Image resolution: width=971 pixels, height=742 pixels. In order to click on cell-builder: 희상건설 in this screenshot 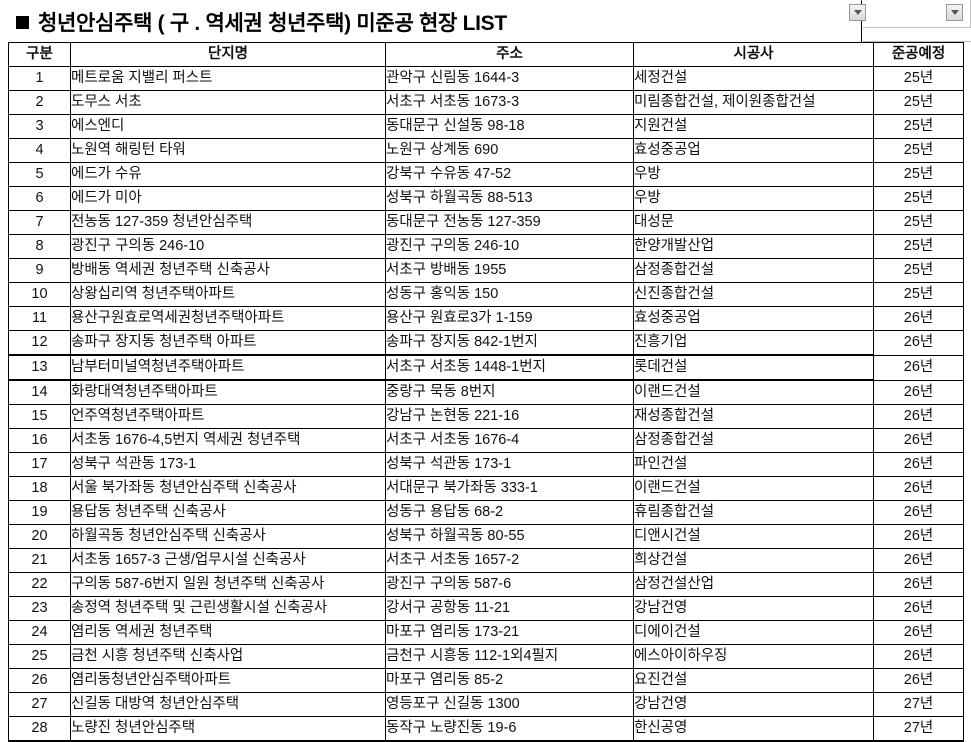, I will do `click(753, 560)`.